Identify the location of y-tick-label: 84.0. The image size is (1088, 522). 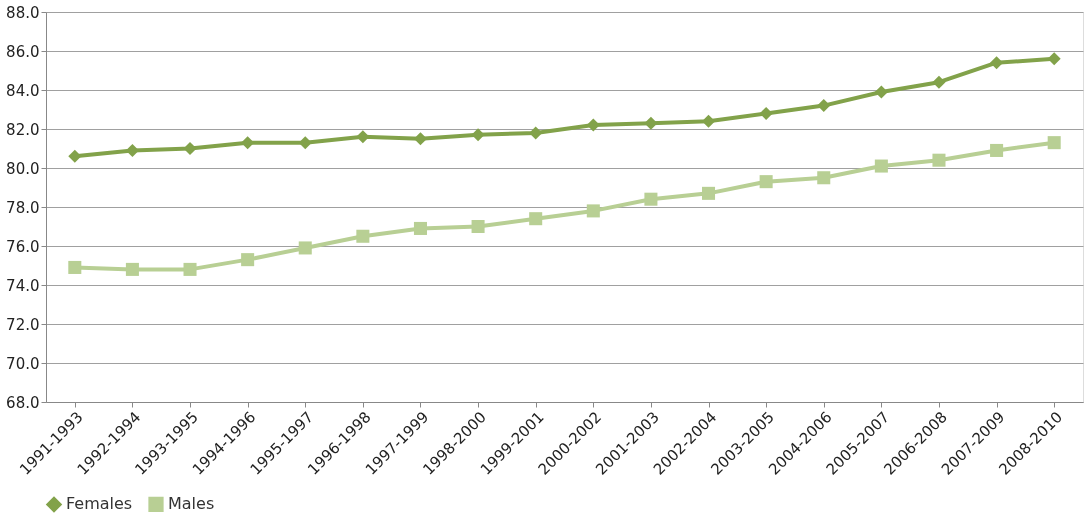
(23, 90).